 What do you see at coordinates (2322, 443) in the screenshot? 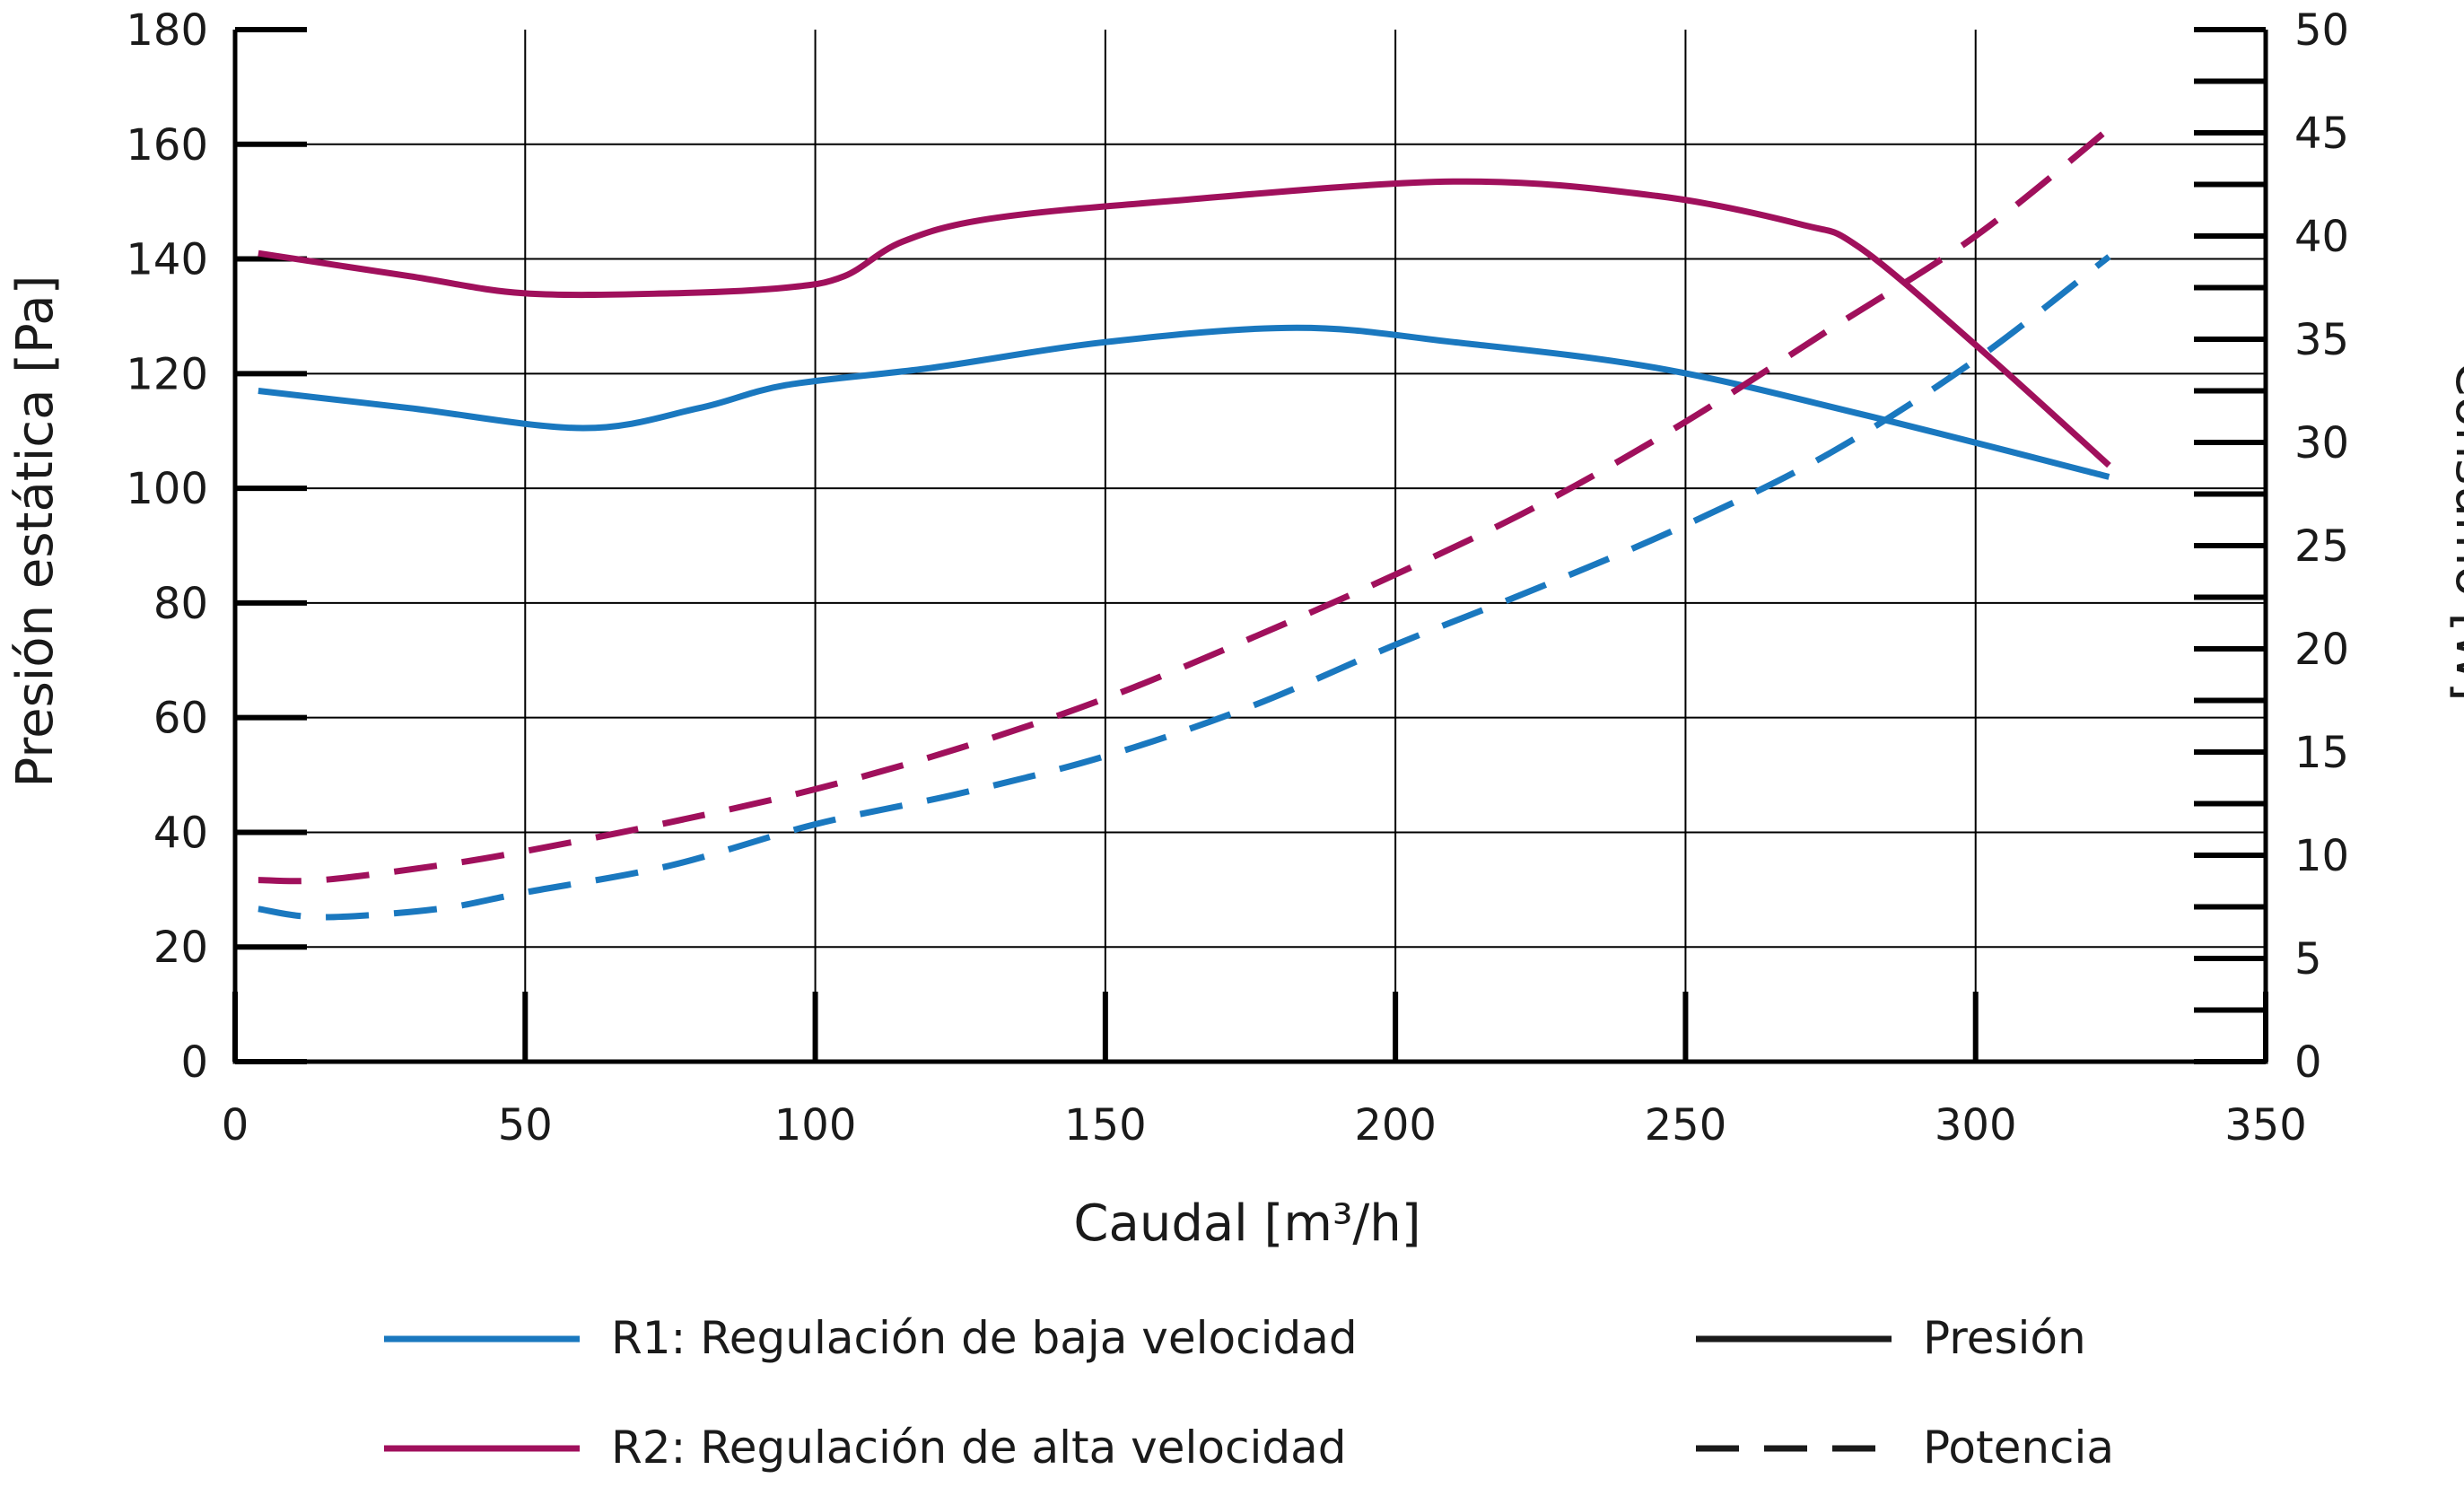
I see `y-right-tick-label: 30` at bounding box center [2322, 443].